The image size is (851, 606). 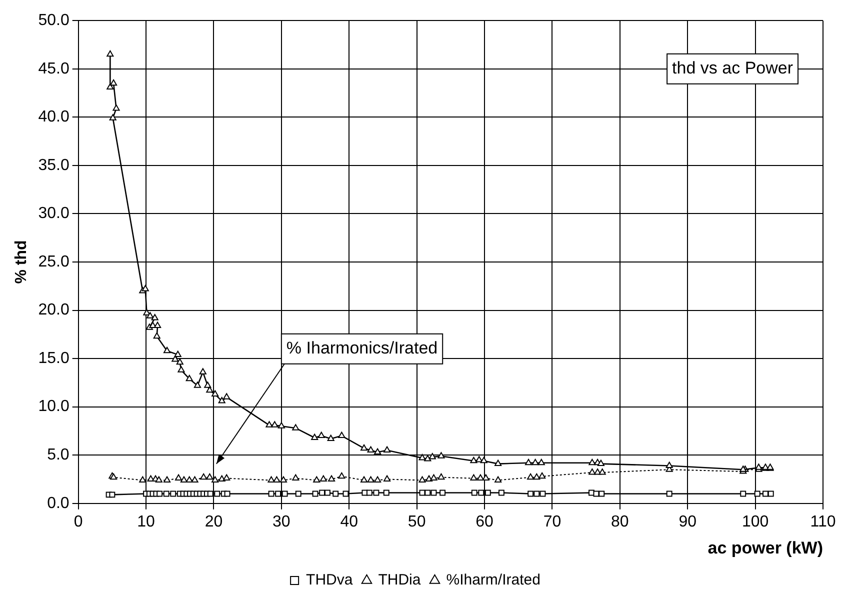 What do you see at coordinates (21, 262) in the screenshot?
I see `y-axis-title: % thd` at bounding box center [21, 262].